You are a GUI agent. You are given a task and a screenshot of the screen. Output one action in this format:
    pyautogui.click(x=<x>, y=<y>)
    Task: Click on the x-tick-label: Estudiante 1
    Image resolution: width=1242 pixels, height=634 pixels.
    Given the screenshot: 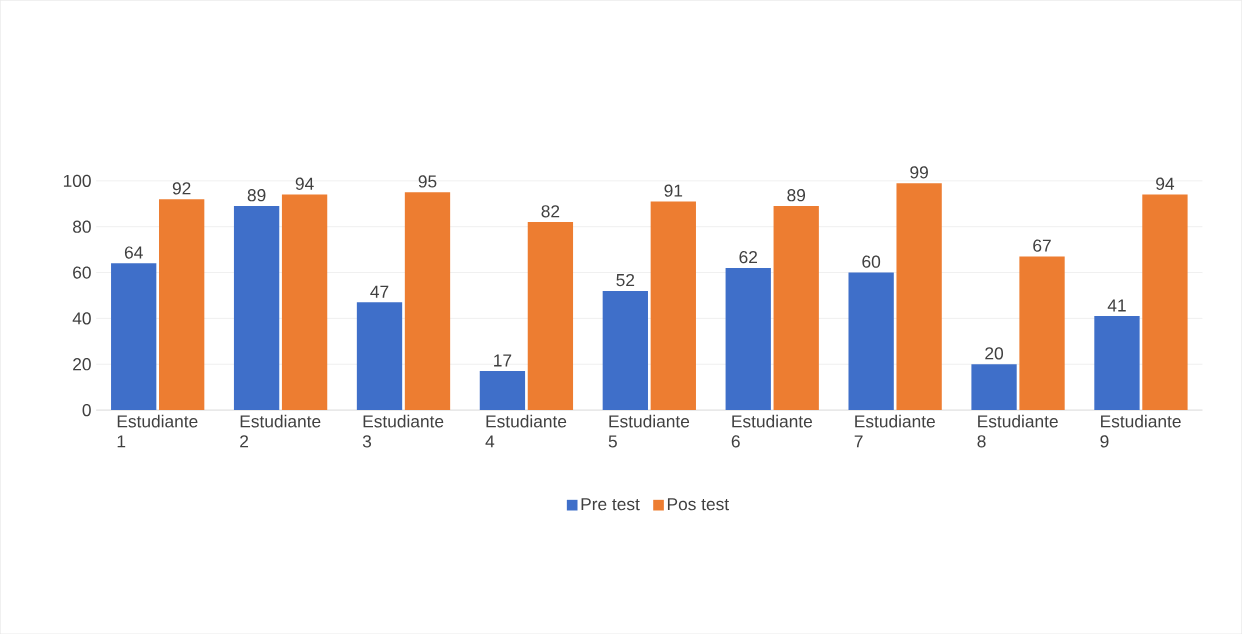 What is the action you would take?
    pyautogui.click(x=157, y=431)
    